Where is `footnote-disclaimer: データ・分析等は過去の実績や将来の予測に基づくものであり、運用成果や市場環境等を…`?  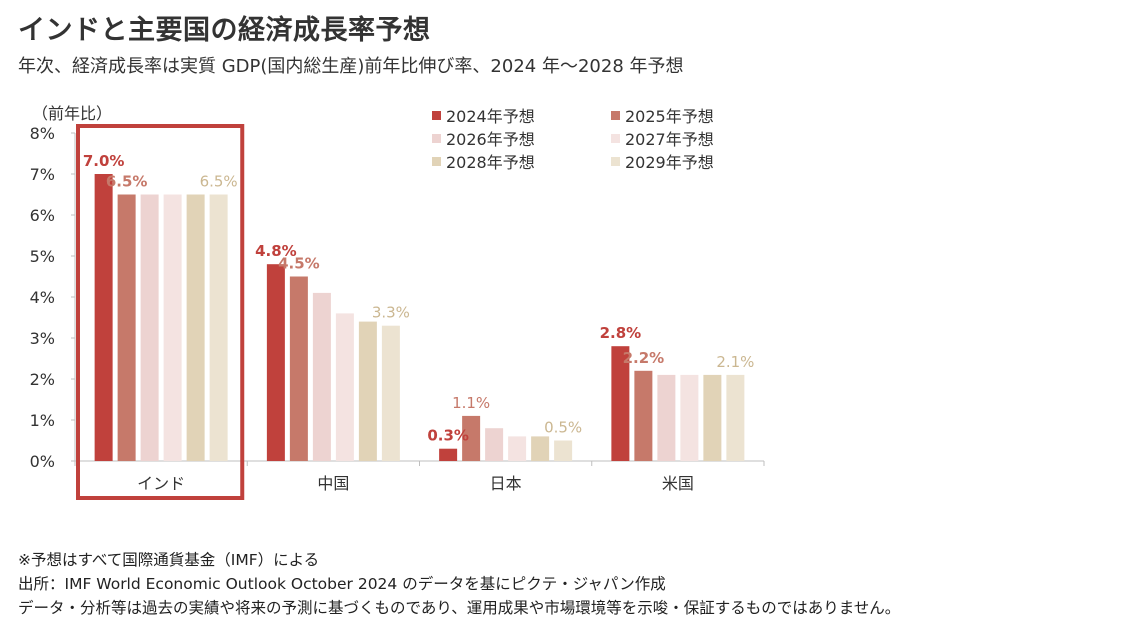 footnote-disclaimer: データ・分析等は過去の実績や将来の予測に基づくものであり、運用成果や市場環境等を… is located at coordinates (459, 608).